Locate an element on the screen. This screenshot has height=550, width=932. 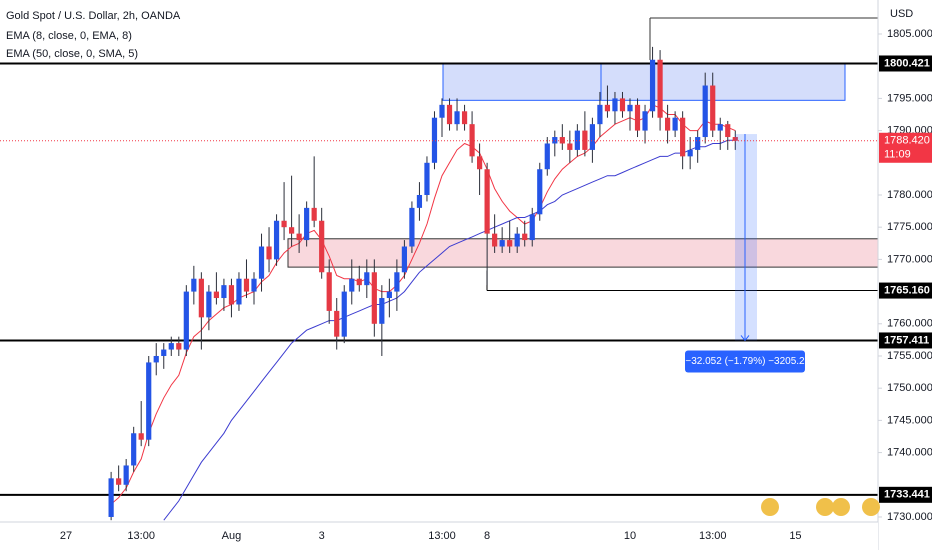
level-label: 1800.421 is located at coordinates (907, 63).